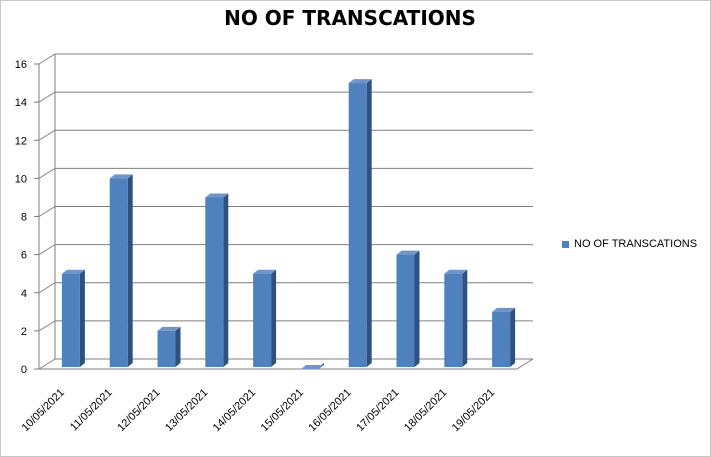 The image size is (711, 457). Describe the element at coordinates (24, 218) in the screenshot. I see `y-tick-label: 8` at that location.